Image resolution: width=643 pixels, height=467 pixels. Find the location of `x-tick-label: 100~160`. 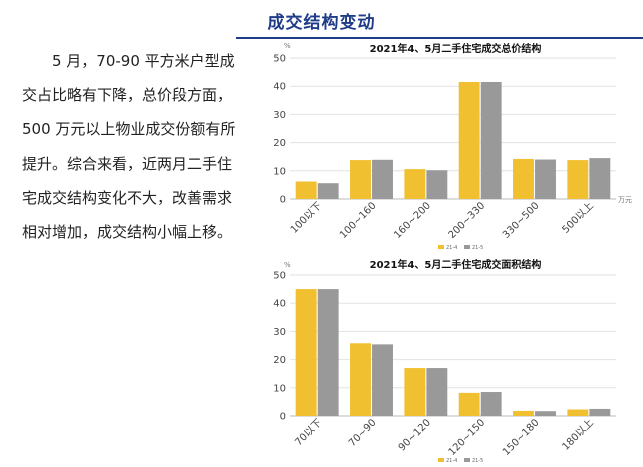

x-tick-label: 100~160 is located at coordinates (358, 220).